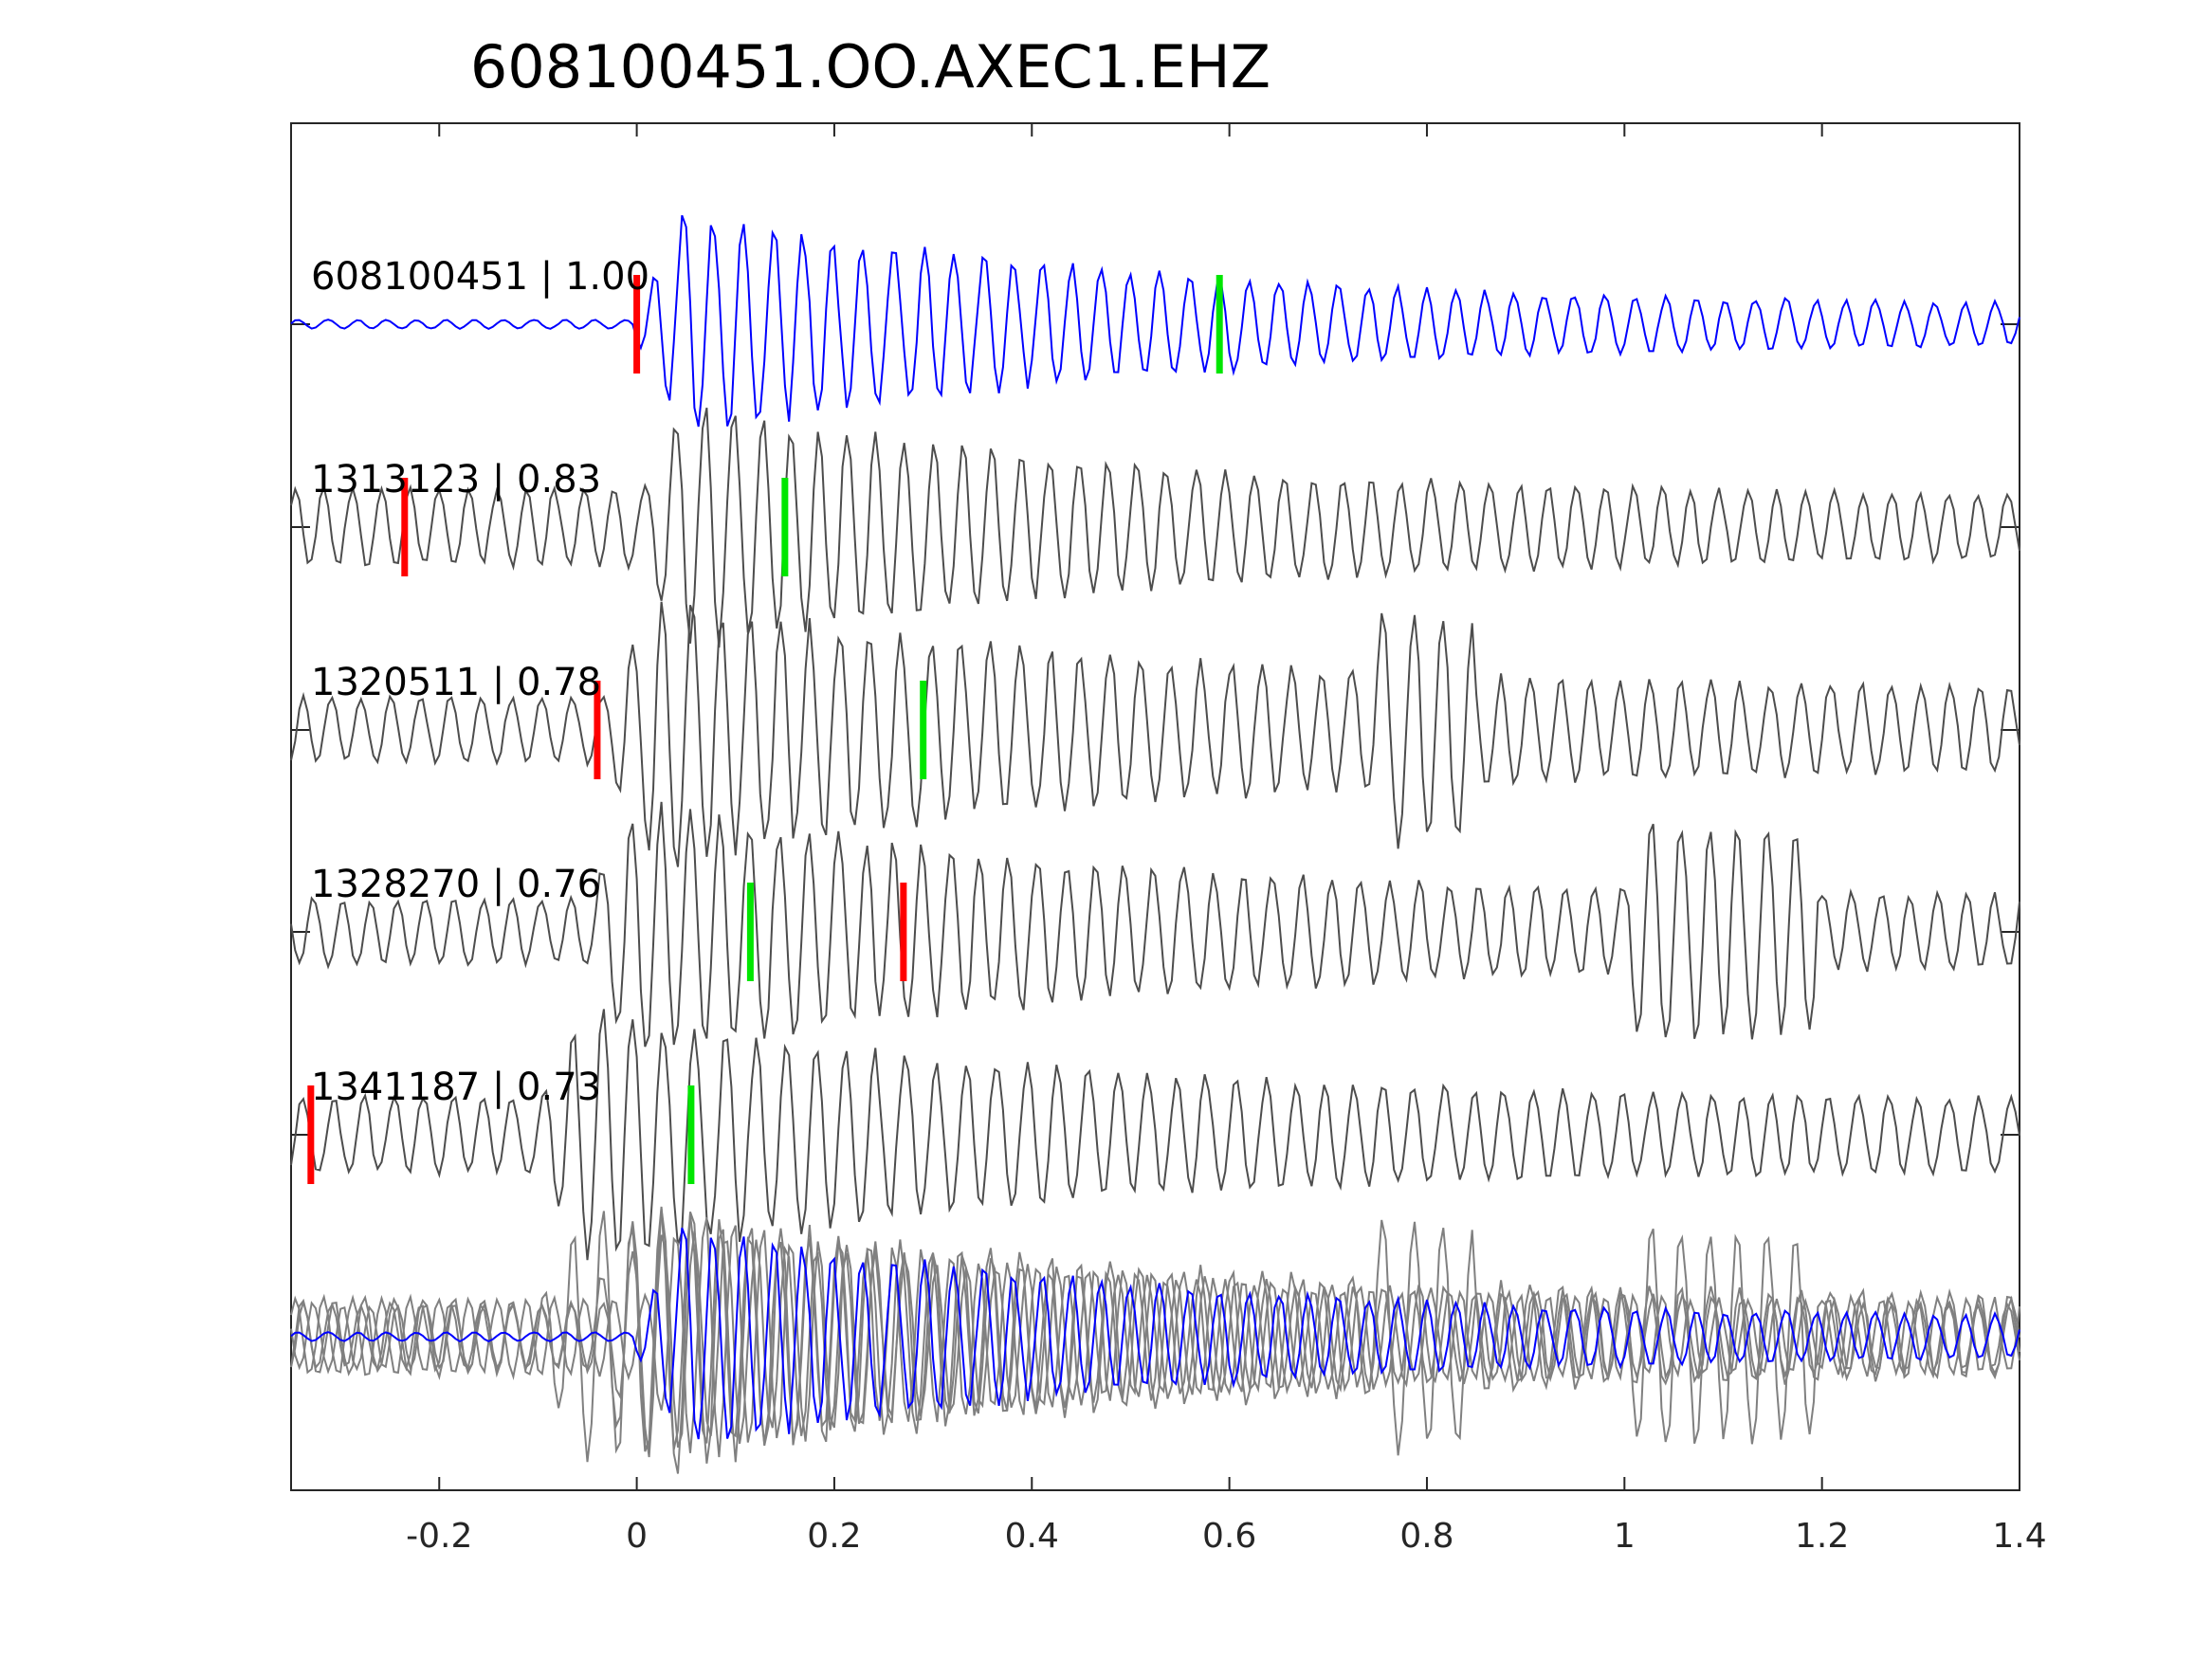 The width and height of the screenshot is (2212, 1659). What do you see at coordinates (1426, 1536) in the screenshot?
I see `x-tick-label: 0.8` at bounding box center [1426, 1536].